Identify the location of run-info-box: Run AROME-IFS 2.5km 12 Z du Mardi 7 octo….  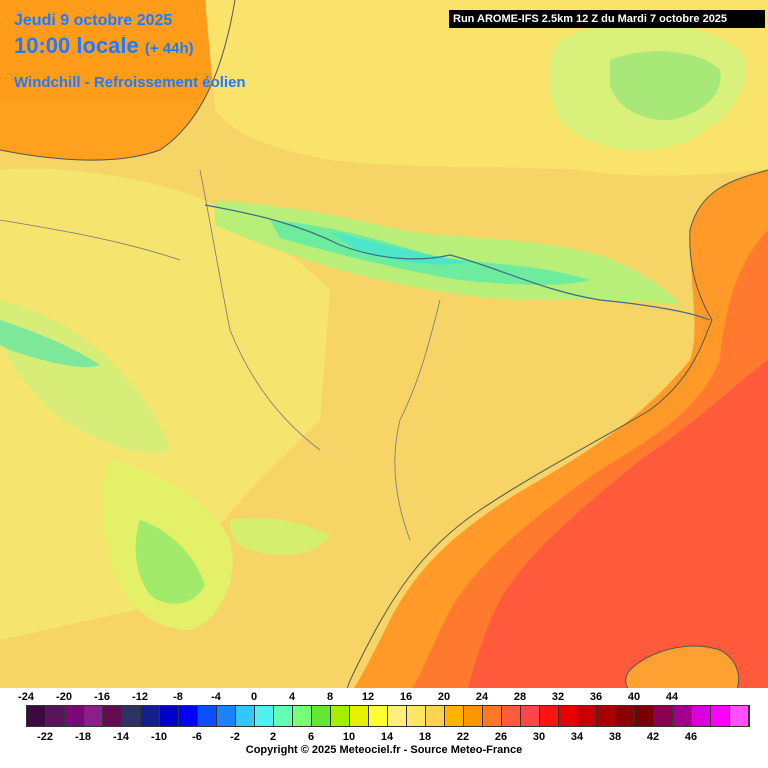
(607, 19).